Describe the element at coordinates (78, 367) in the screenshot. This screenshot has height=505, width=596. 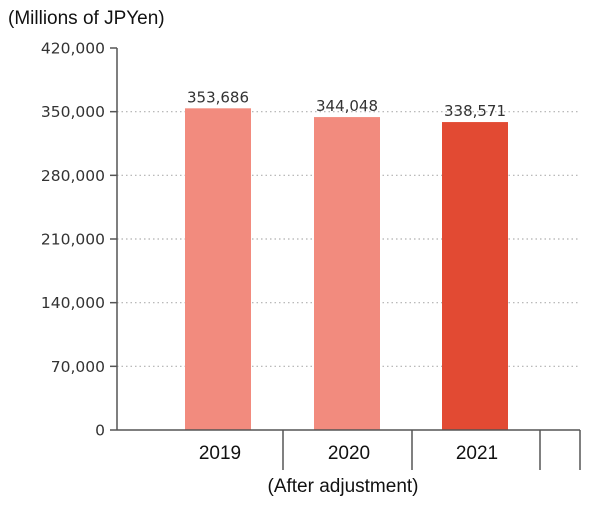
I see `y-tick-label: 70,000` at that location.